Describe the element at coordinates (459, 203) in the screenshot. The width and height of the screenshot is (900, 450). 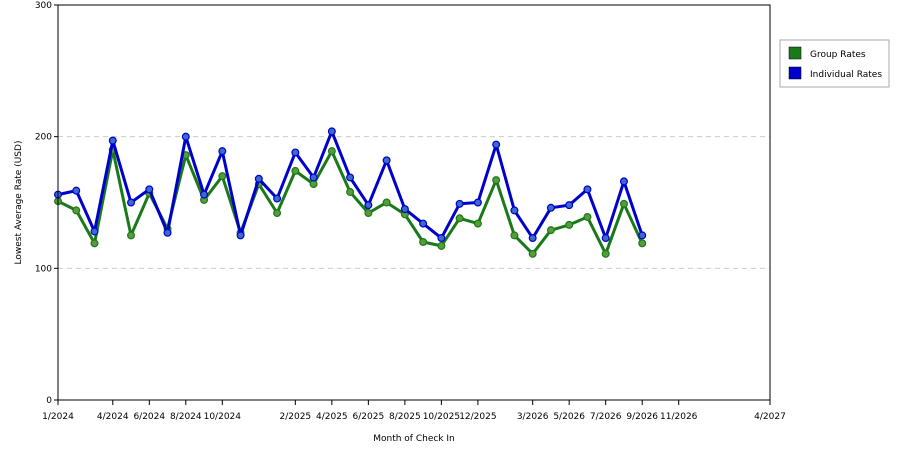
I see `data-point-individual-rates-11-2025` at that location.